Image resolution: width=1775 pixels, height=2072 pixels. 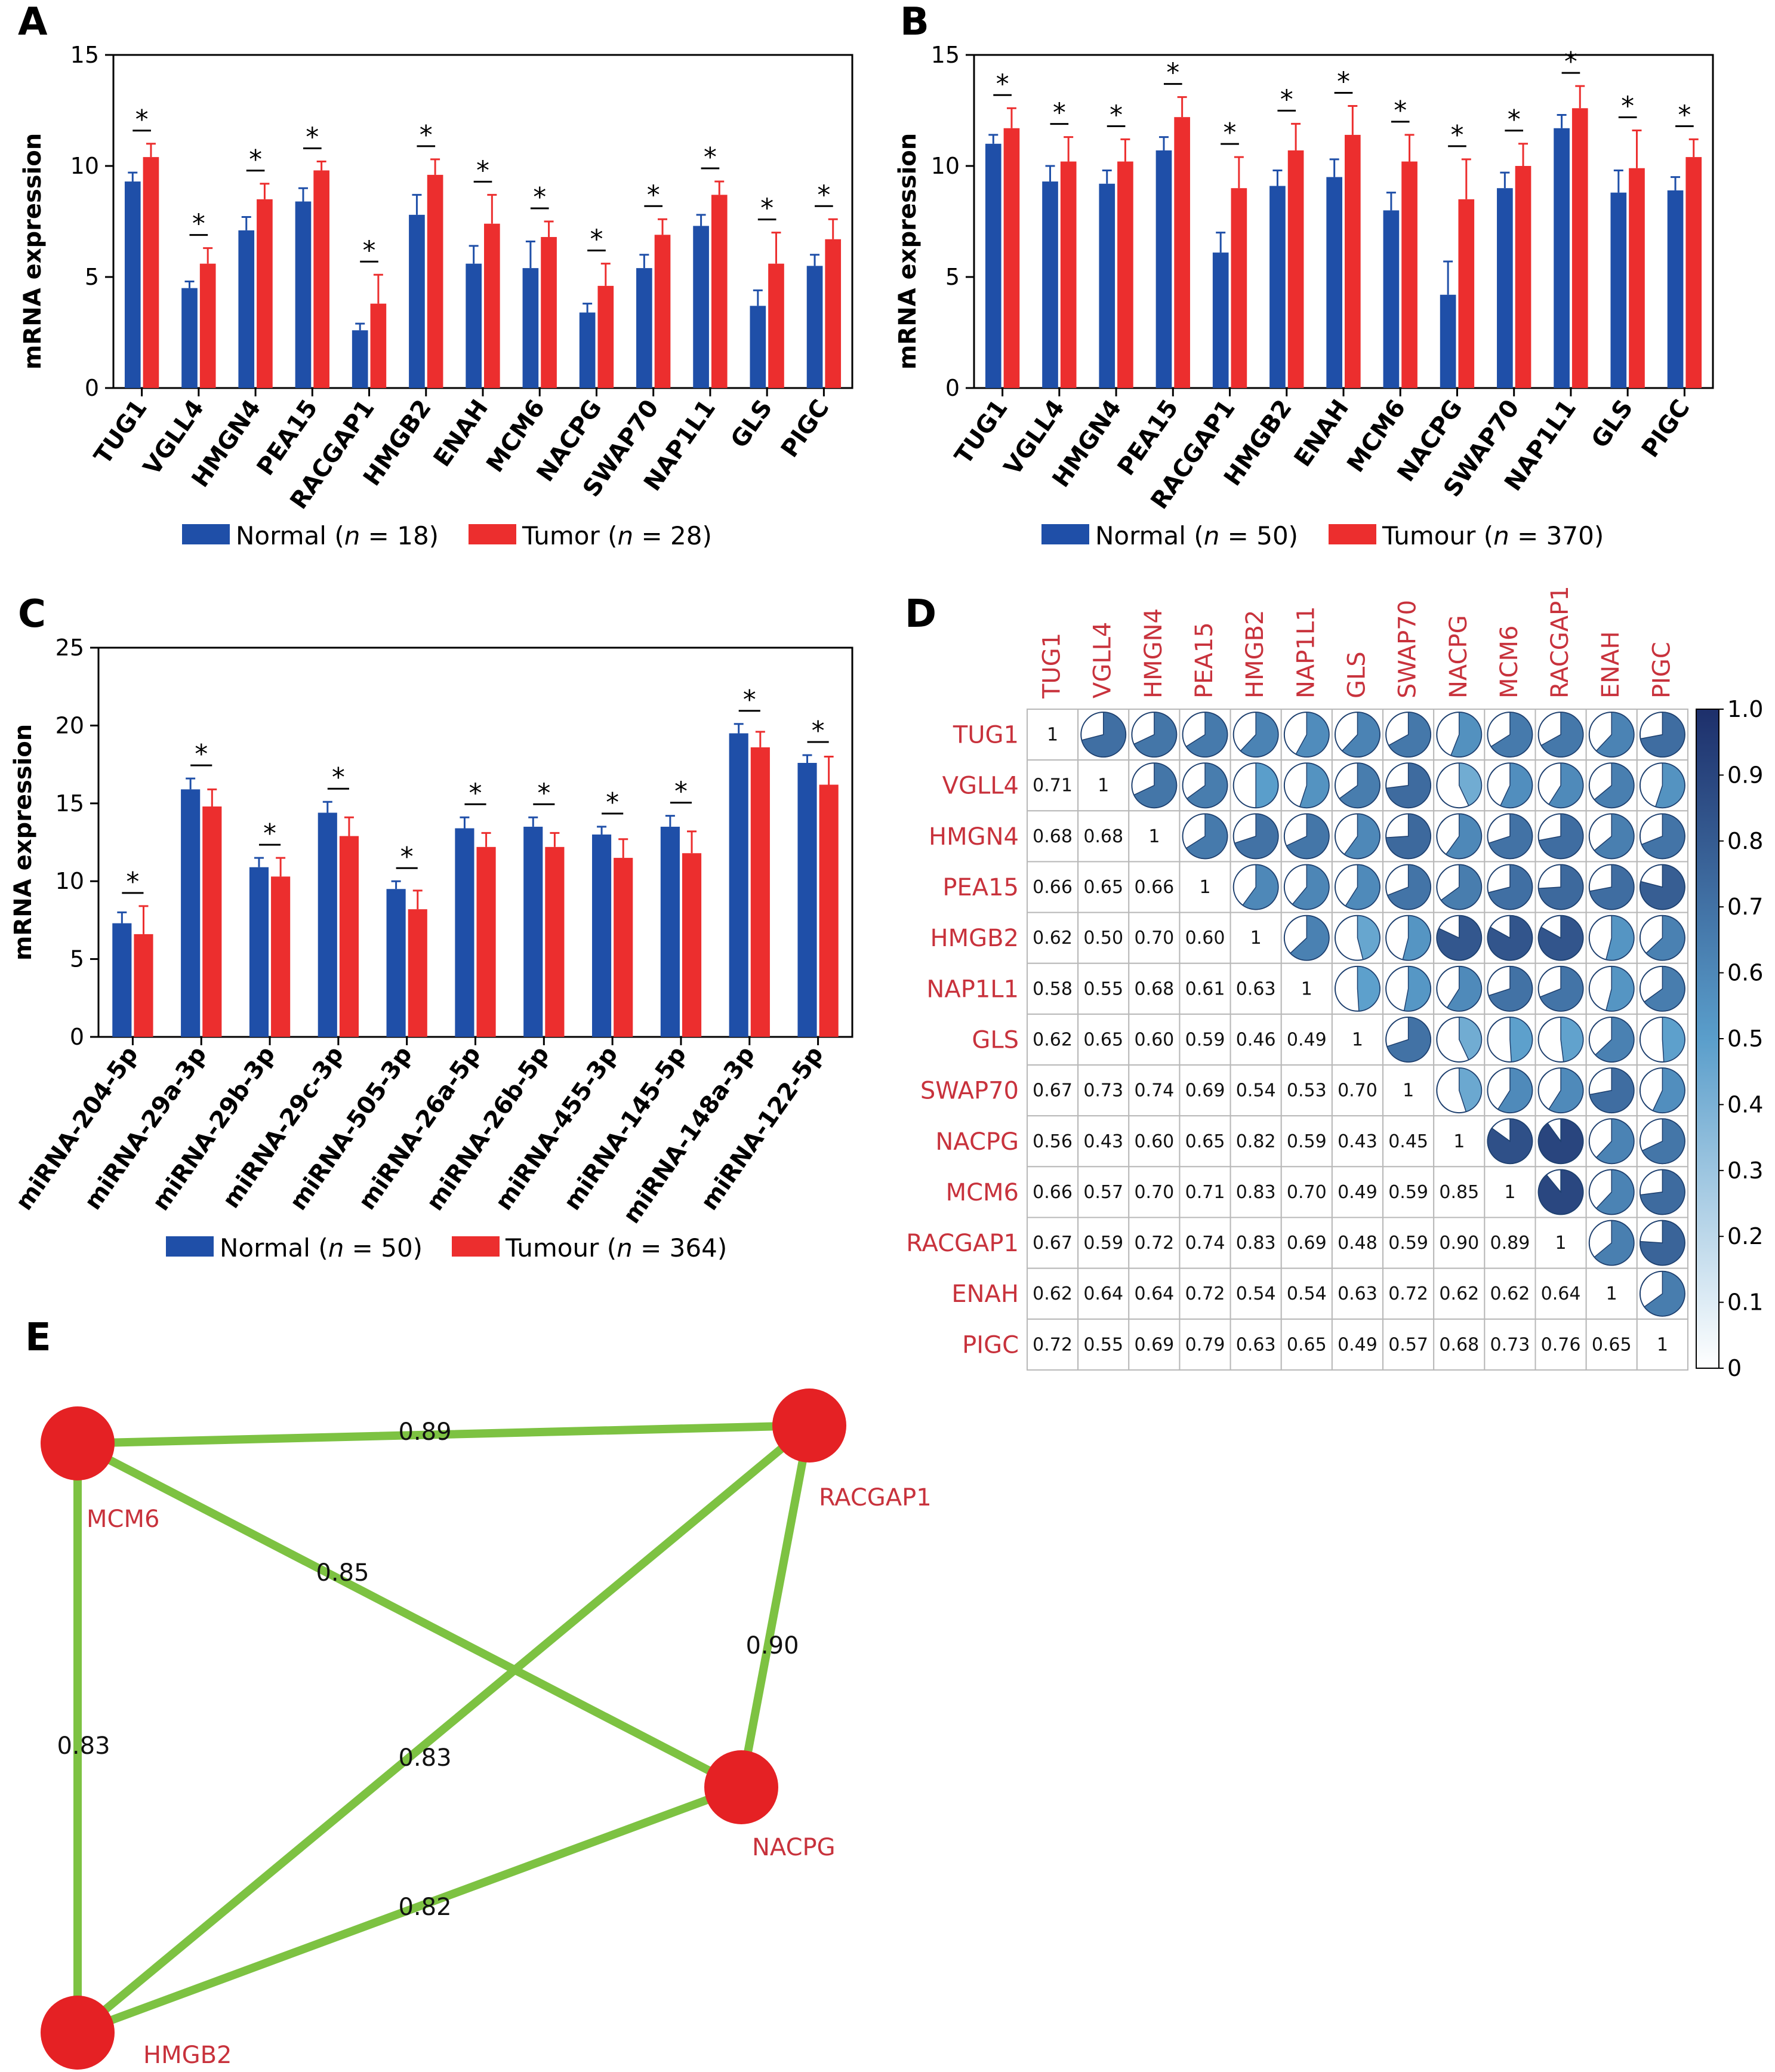 What do you see at coordinates (424, 1907) in the screenshot?
I see `edge-weight-label: 0.82` at bounding box center [424, 1907].